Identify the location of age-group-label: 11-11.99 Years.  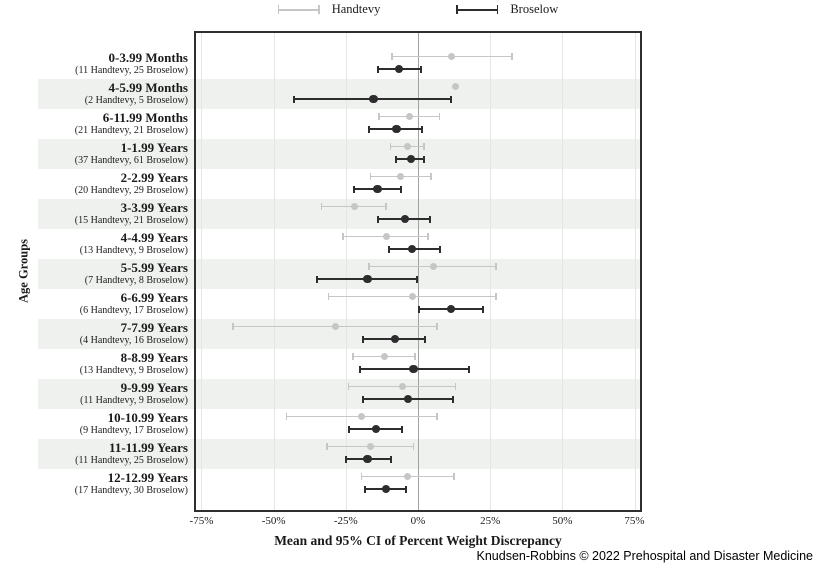
(148, 447).